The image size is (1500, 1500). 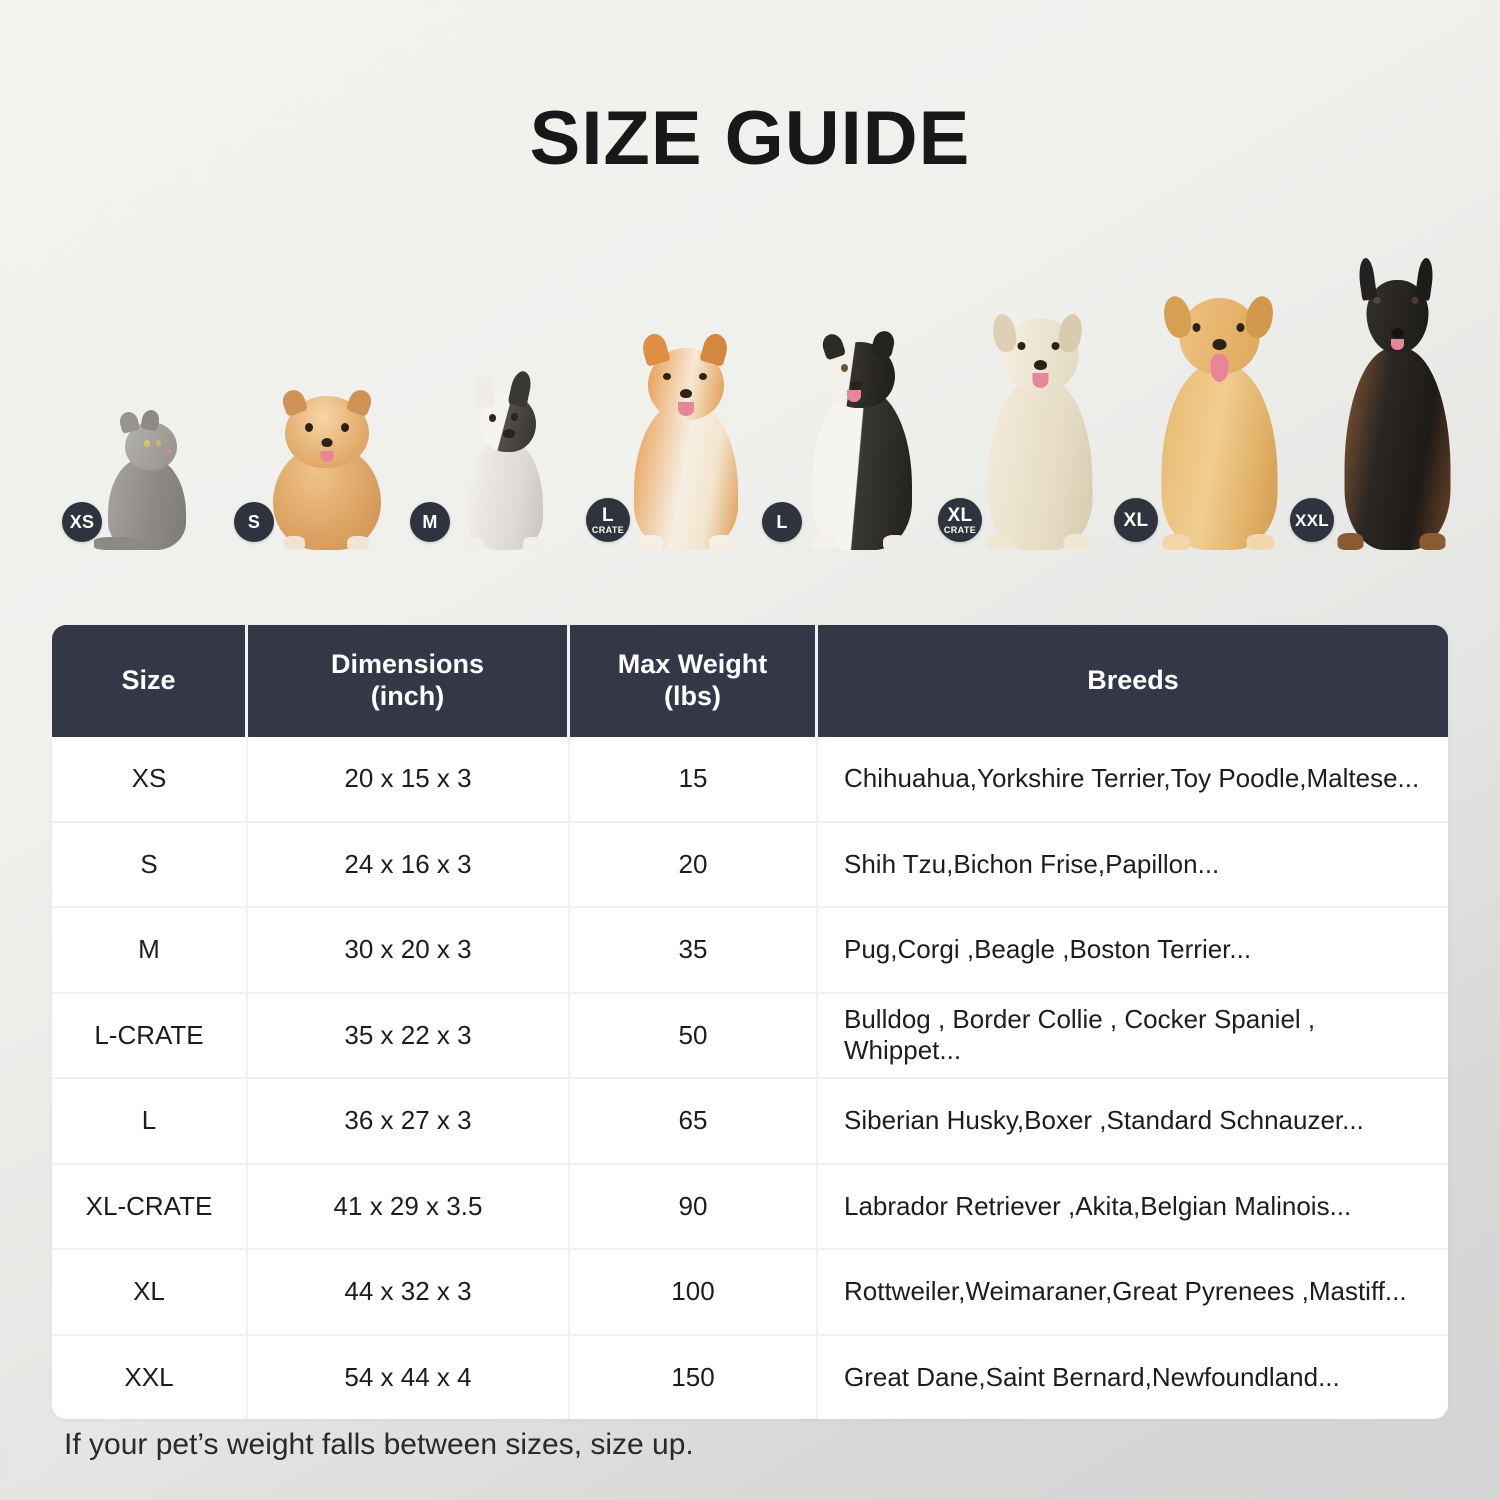 I want to click on cell-weight: 150, so click(x=694, y=1377).